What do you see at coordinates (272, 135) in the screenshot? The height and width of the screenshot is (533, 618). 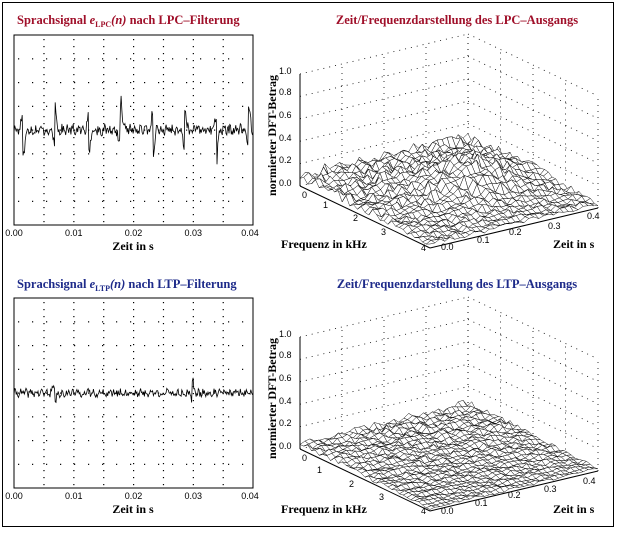 I see `lpc-tf-zlabel: normierter DFT-Betrag` at bounding box center [272, 135].